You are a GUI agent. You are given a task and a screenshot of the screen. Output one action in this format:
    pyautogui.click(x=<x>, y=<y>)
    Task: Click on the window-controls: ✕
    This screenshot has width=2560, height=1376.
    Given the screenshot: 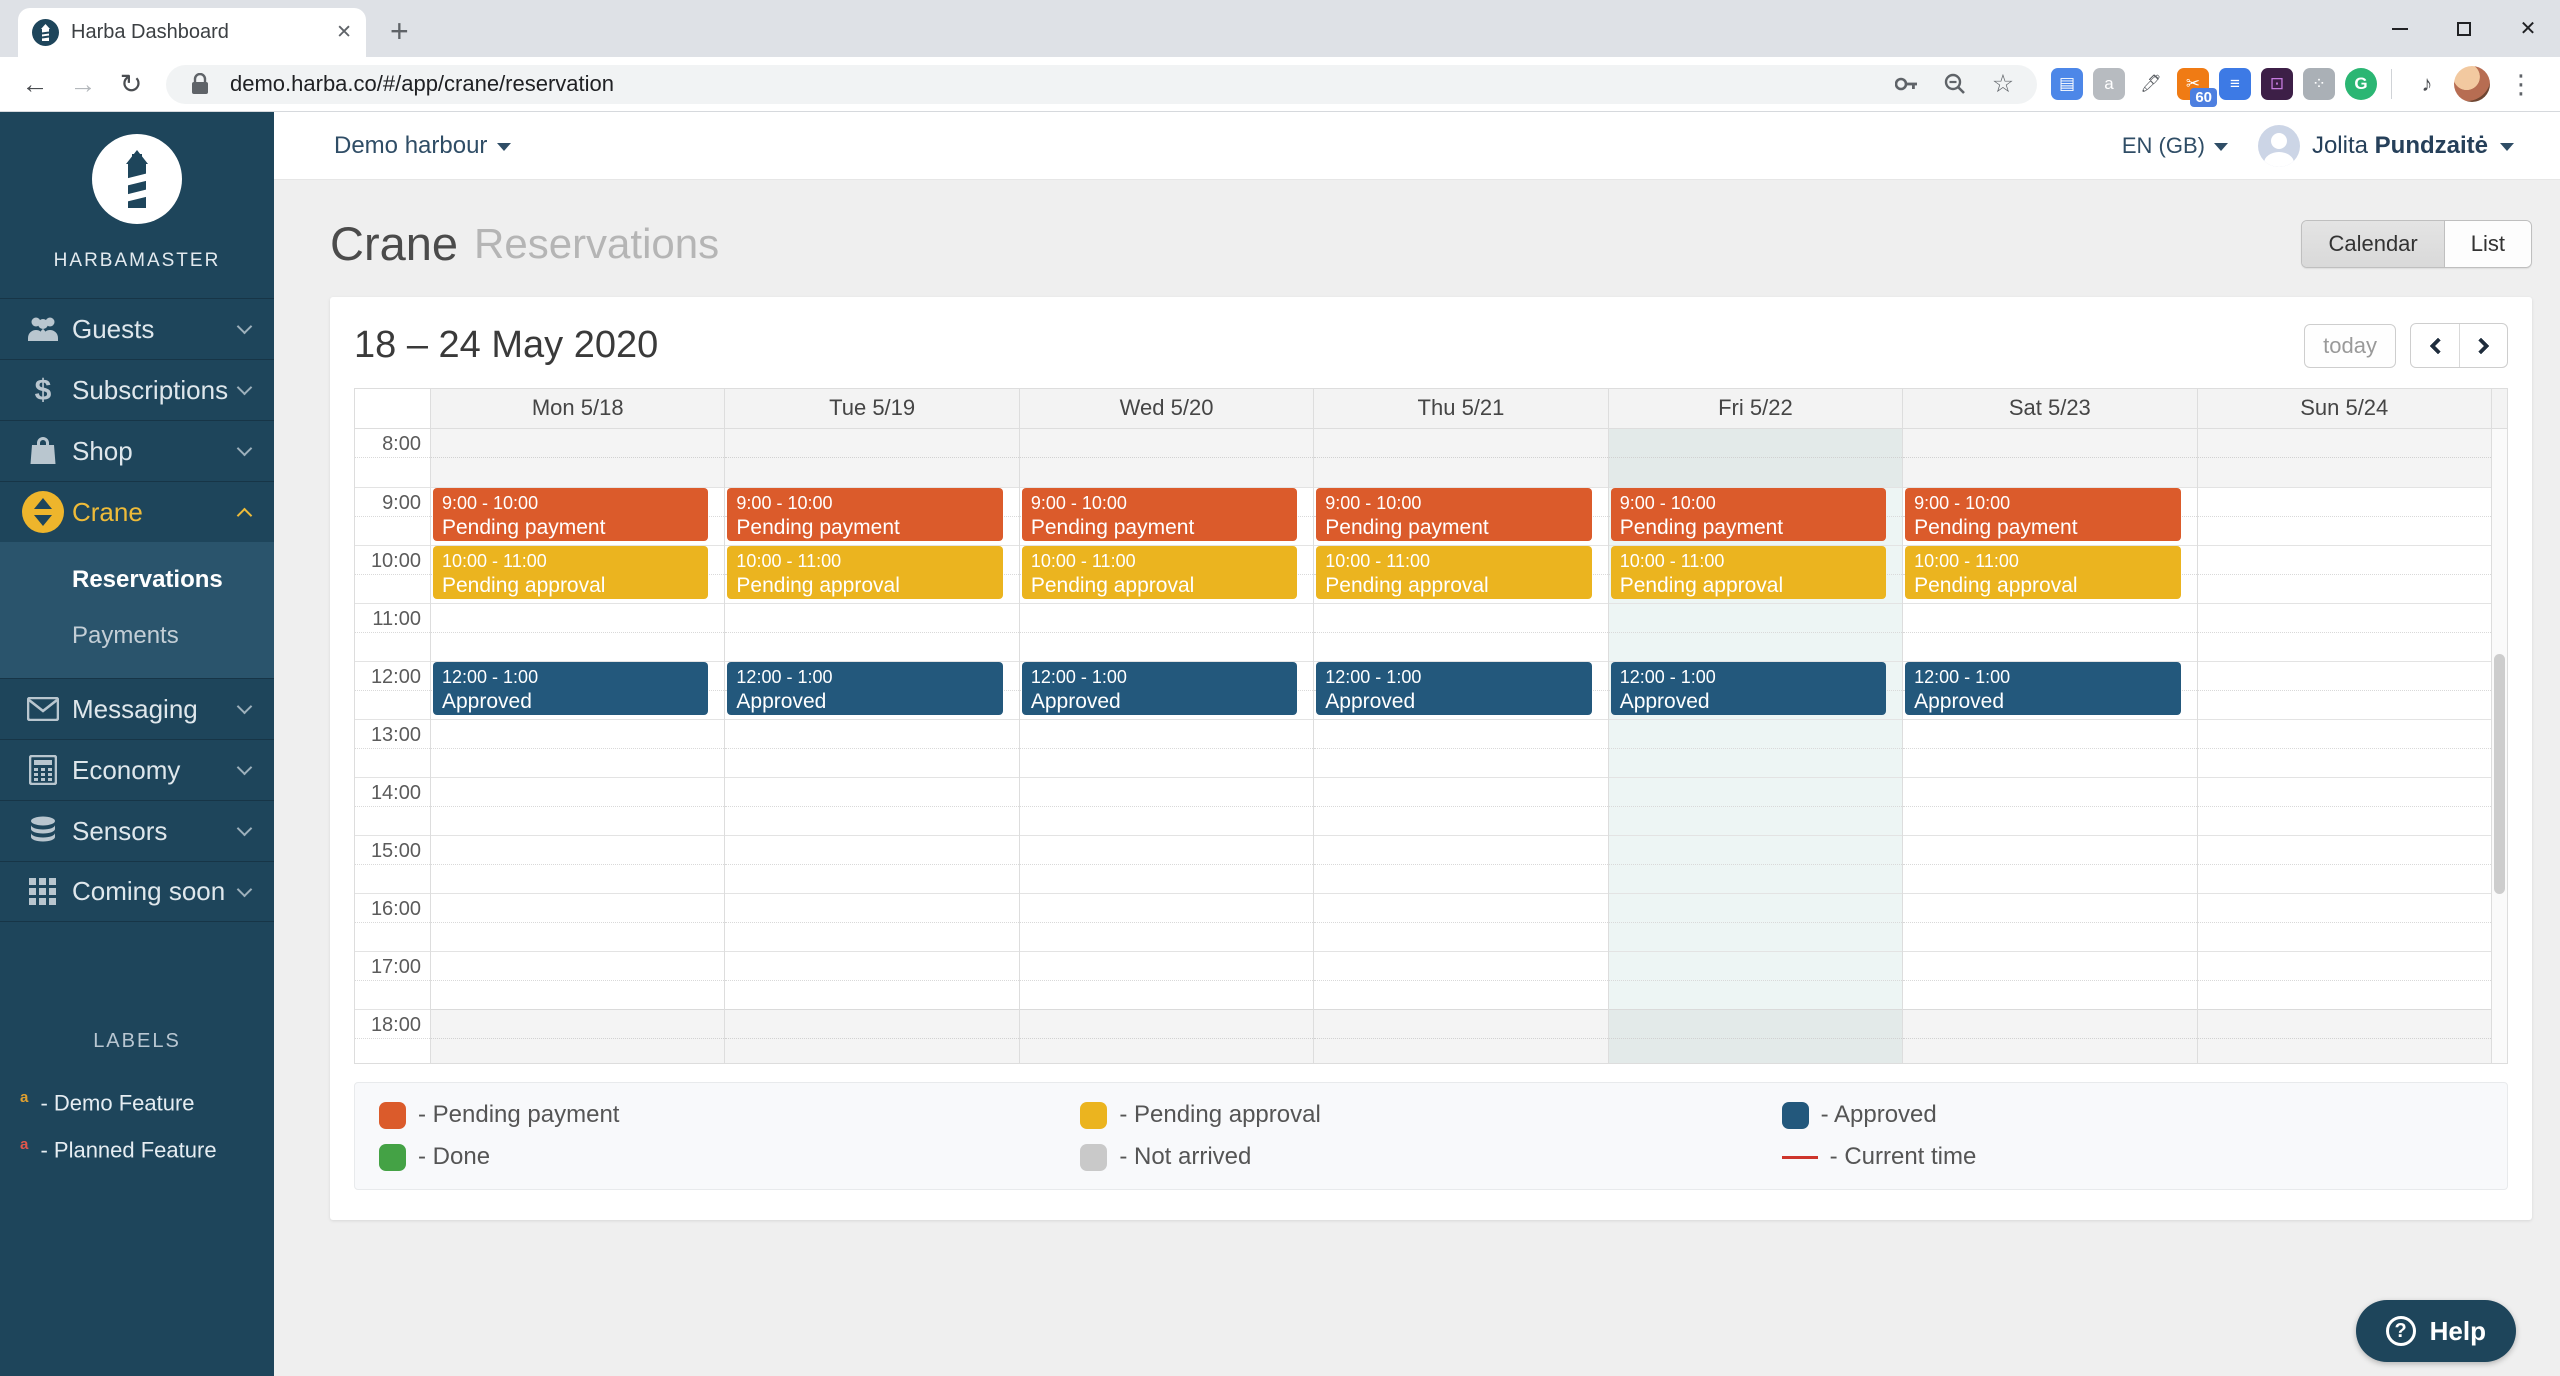 What is the action you would take?
    pyautogui.click(x=2464, y=28)
    